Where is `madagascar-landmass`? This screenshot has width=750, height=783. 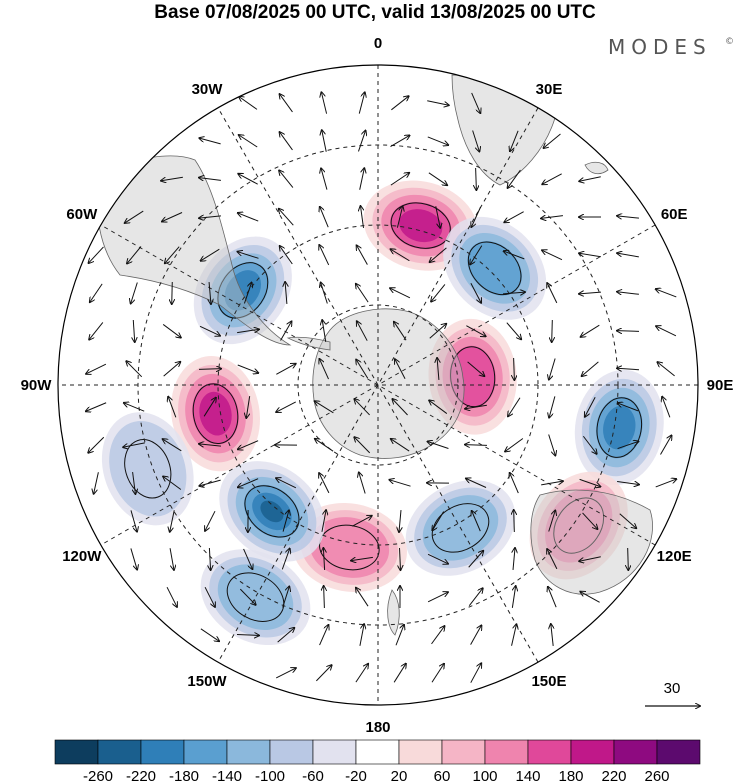
madagascar-landmass is located at coordinates (596, 168).